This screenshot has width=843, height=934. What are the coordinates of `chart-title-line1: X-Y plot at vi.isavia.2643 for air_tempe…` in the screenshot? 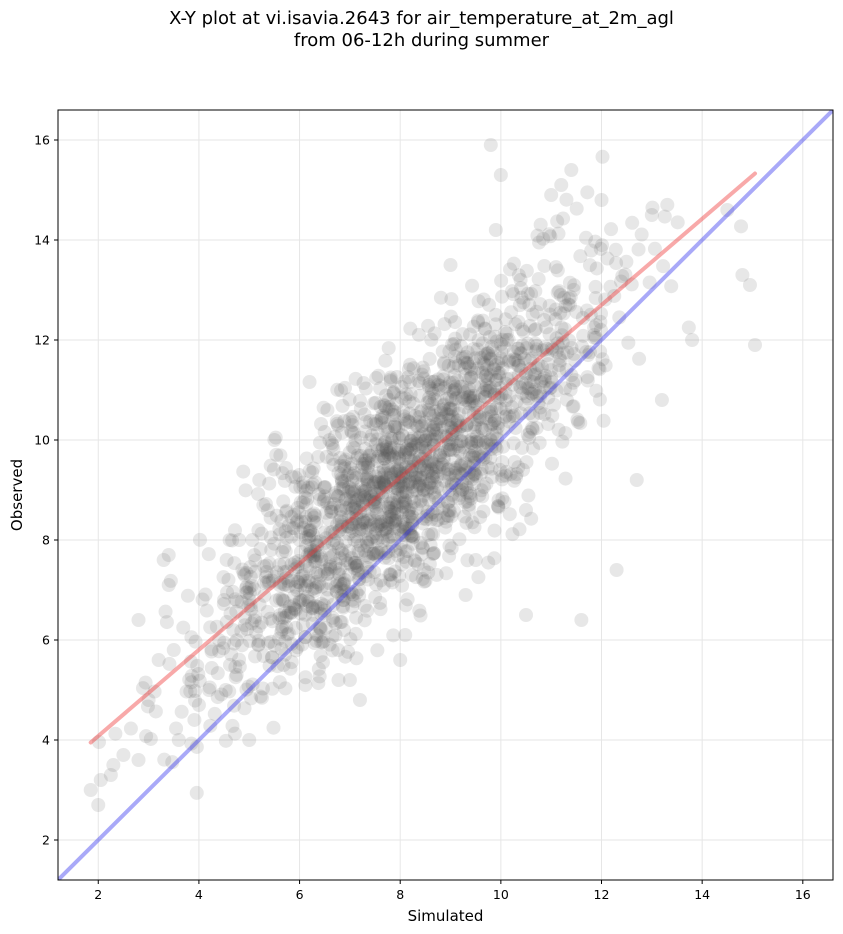 It's located at (421, 18).